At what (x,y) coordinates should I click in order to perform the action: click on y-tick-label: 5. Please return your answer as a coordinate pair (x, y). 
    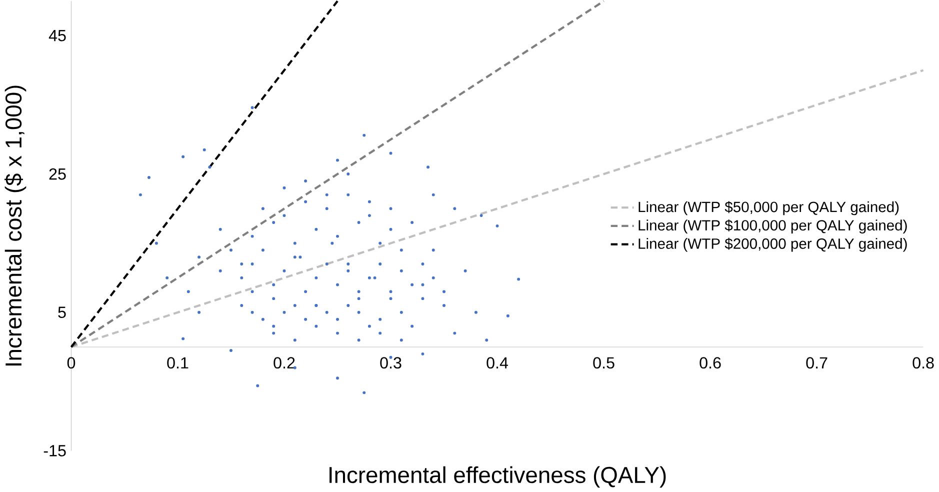
    Looking at the image, I should click on (62, 312).